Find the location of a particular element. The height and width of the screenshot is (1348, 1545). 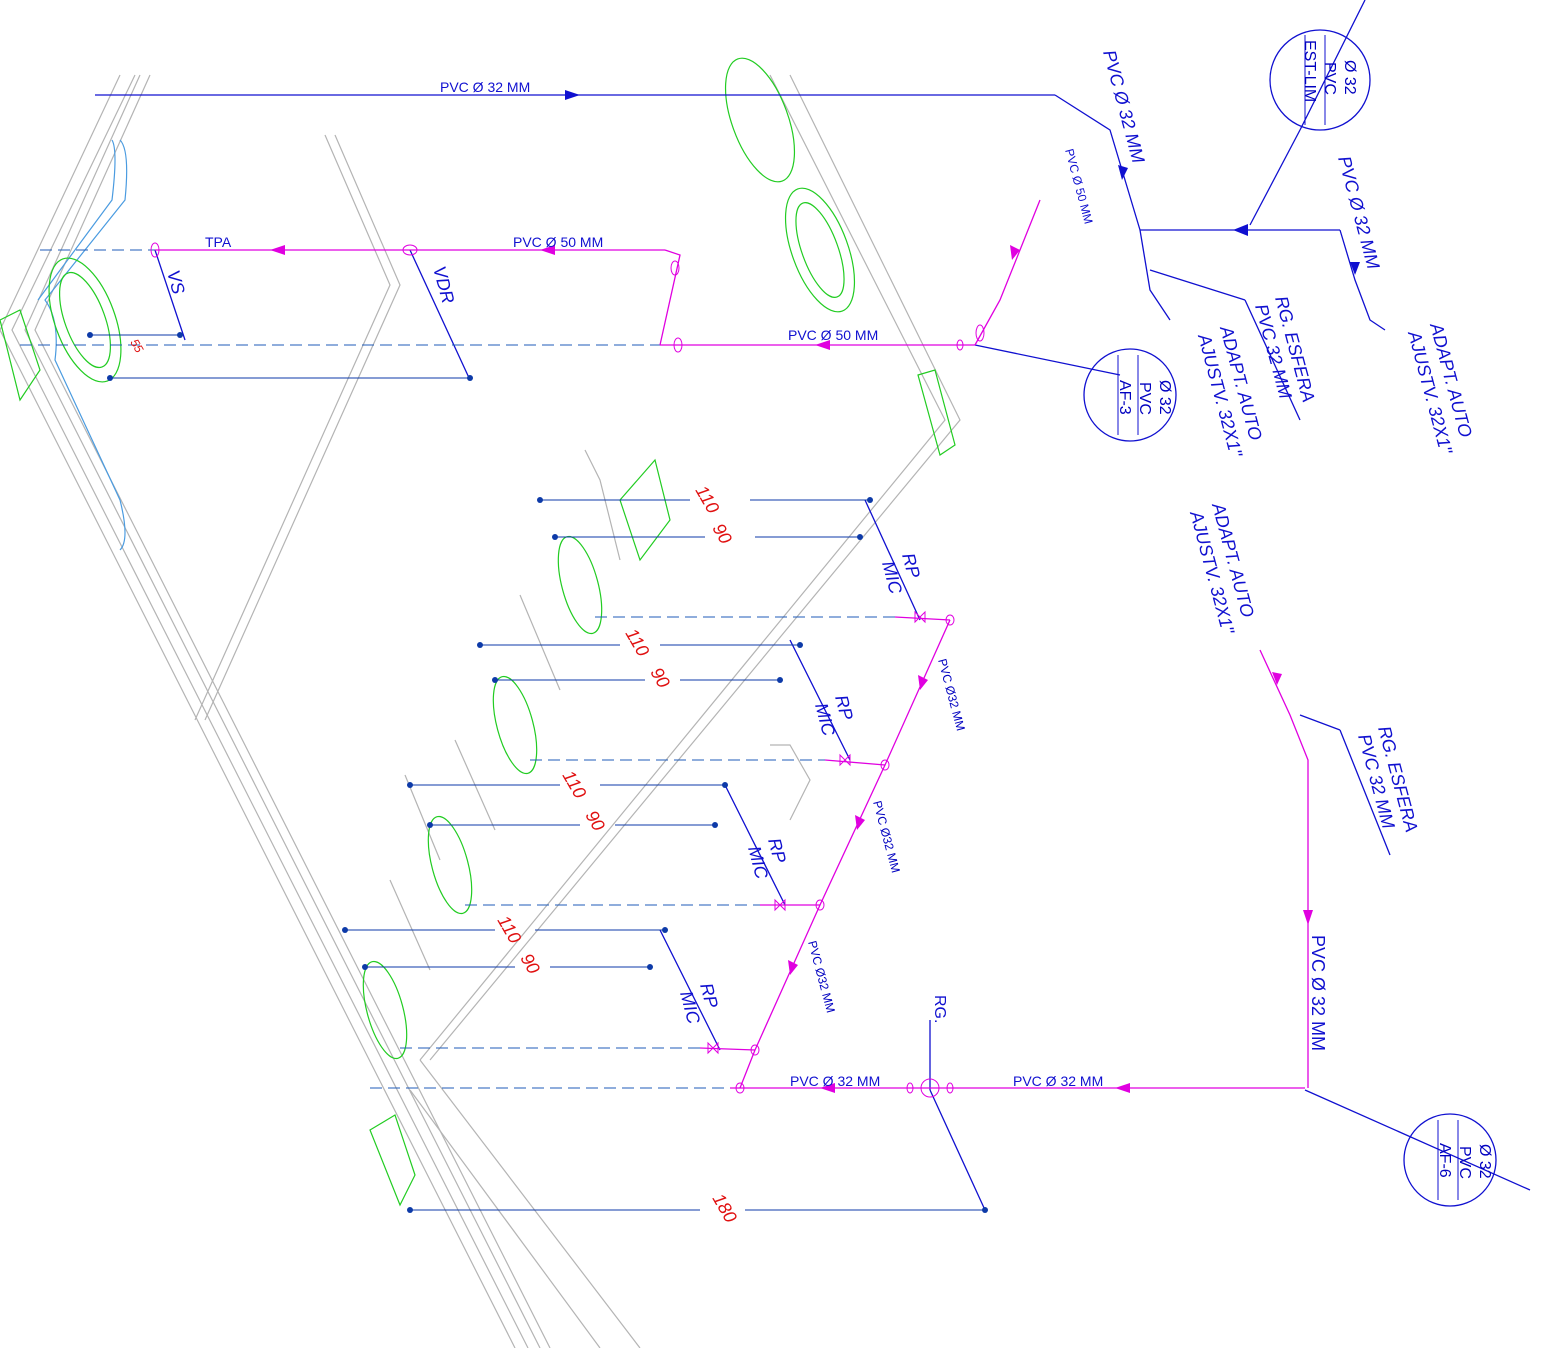

bubble-line1: AF-6 is located at coordinates (1444, 1160).